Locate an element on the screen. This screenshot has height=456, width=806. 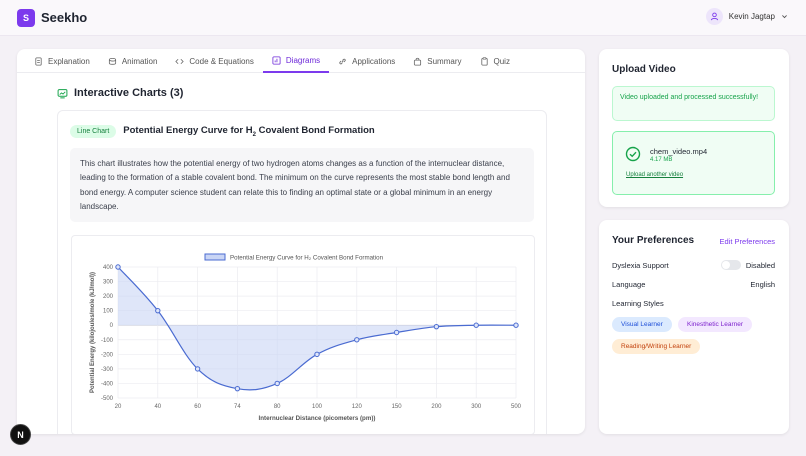
dyslexia-toggle is located at coordinates (730, 265).